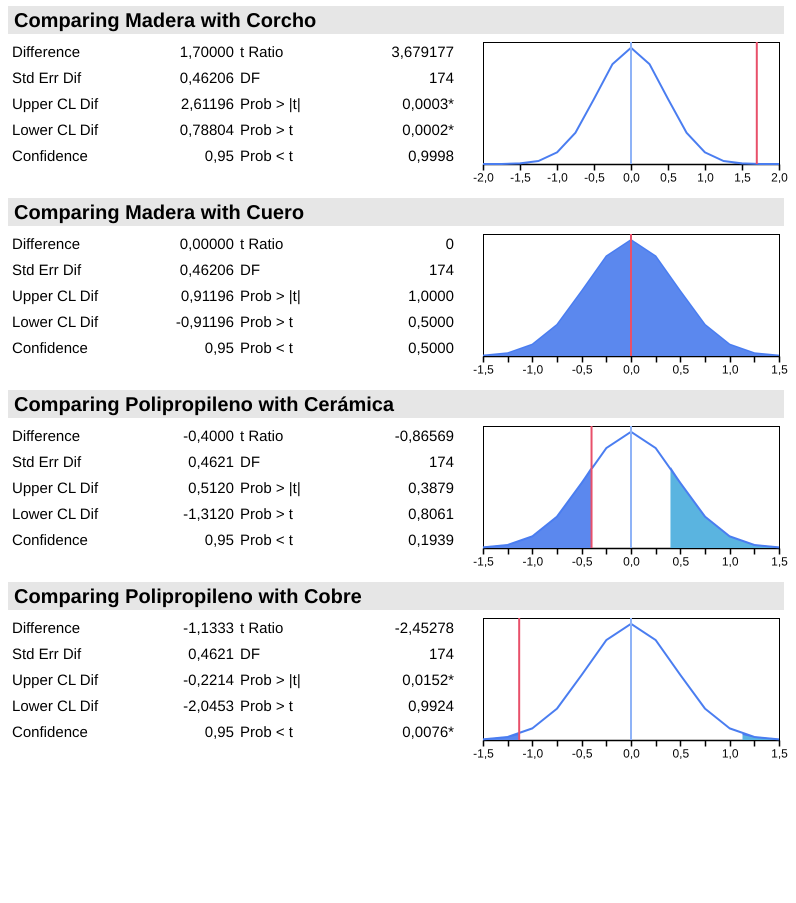 This screenshot has width=796, height=903. Describe the element at coordinates (428, 732) in the screenshot. I see `text: 0,0076*` at that location.